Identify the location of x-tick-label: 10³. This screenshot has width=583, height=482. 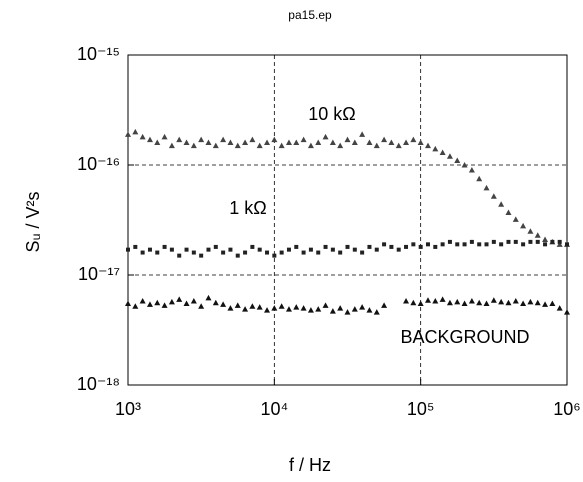
(128, 409).